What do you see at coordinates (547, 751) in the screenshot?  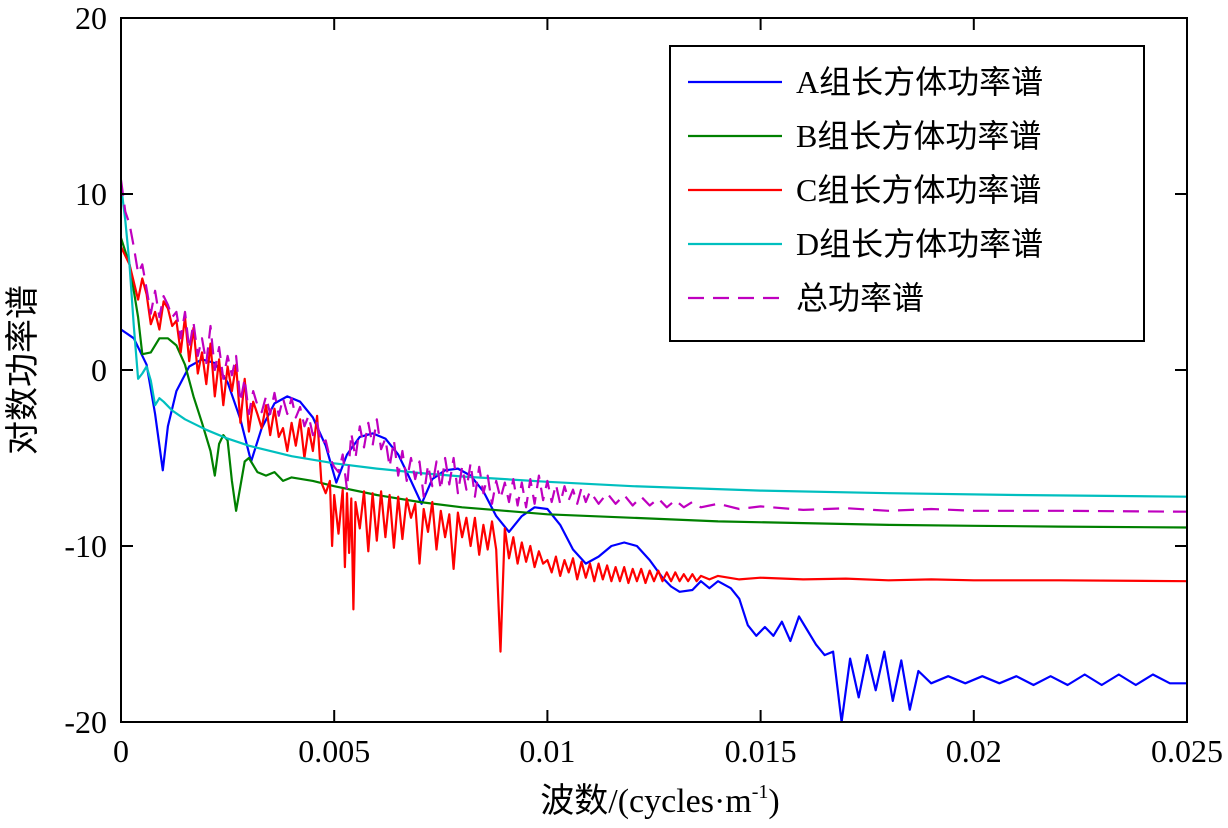 I see `x-tick-label: 0.01` at bounding box center [547, 751].